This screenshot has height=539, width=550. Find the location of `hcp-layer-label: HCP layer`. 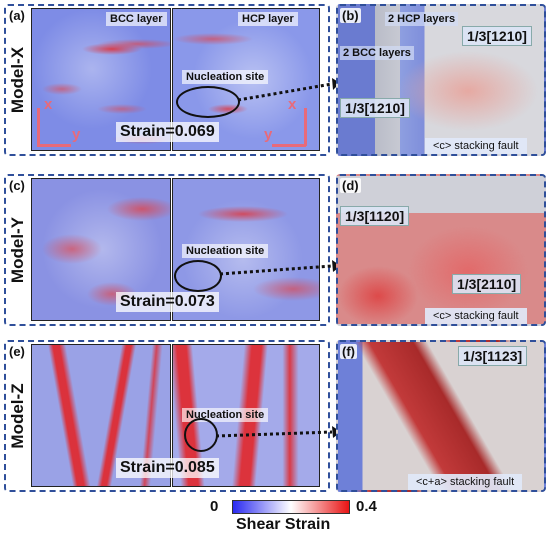

hcp-layer-label: HCP layer is located at coordinates (268, 19).